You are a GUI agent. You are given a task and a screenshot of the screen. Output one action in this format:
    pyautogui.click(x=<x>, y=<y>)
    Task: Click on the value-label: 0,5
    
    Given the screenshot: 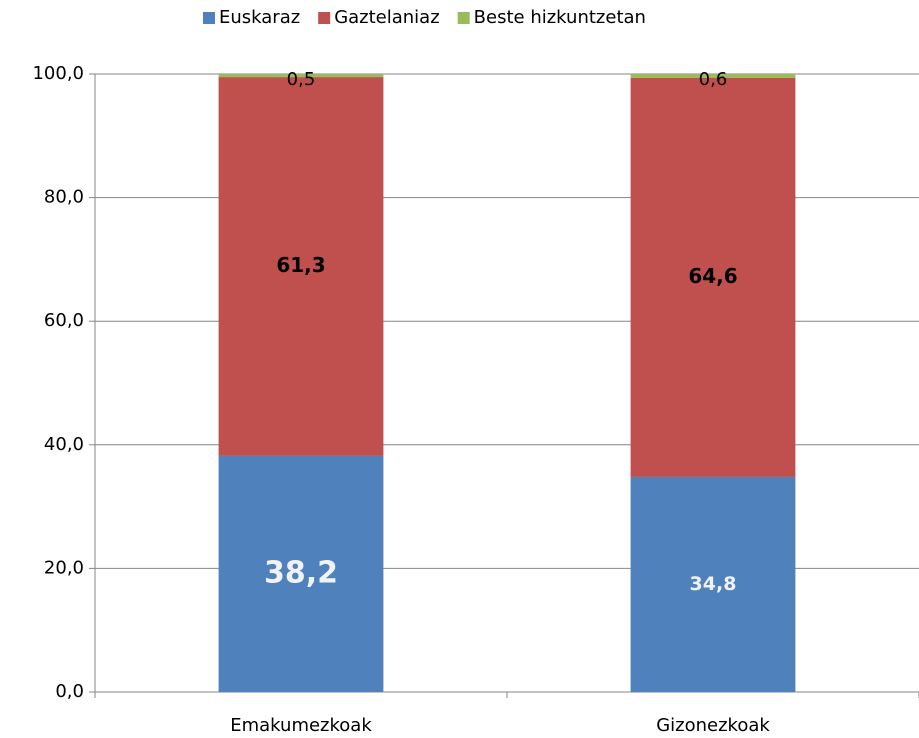 What is the action you would take?
    pyautogui.click(x=301, y=79)
    